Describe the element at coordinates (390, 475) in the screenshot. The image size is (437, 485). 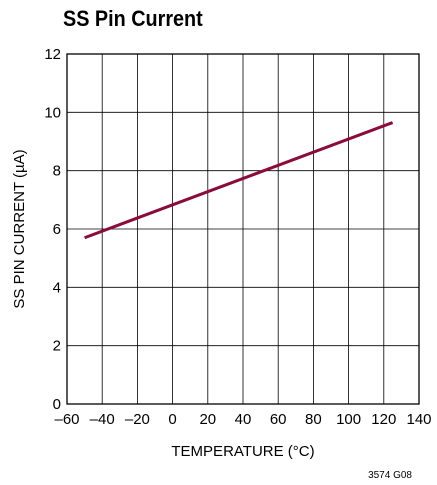
I see `figure-code: 3574 G08` at that location.